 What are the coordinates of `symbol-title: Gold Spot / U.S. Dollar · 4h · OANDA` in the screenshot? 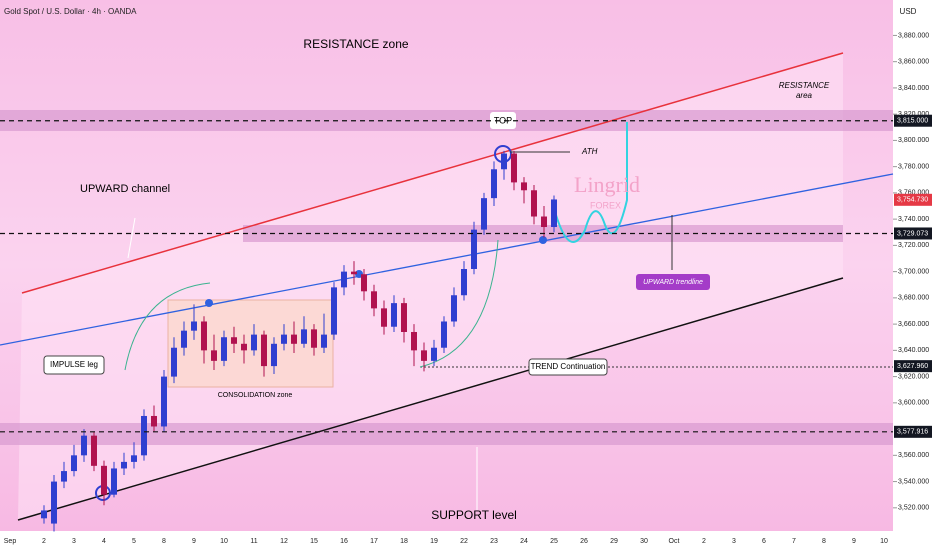 It's located at (70, 11).